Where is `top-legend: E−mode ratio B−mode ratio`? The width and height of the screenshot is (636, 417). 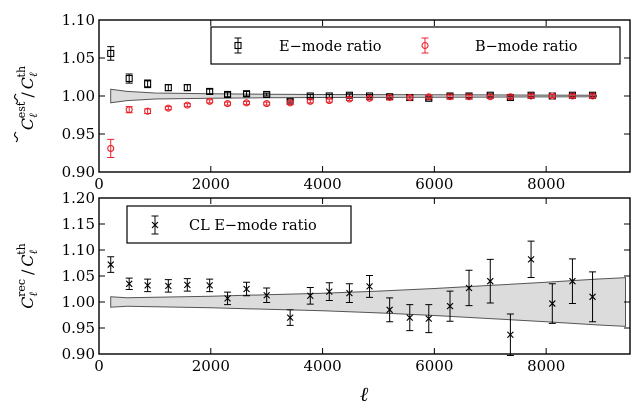 top-legend: E−mode ratio B−mode ratio is located at coordinates (415, 45).